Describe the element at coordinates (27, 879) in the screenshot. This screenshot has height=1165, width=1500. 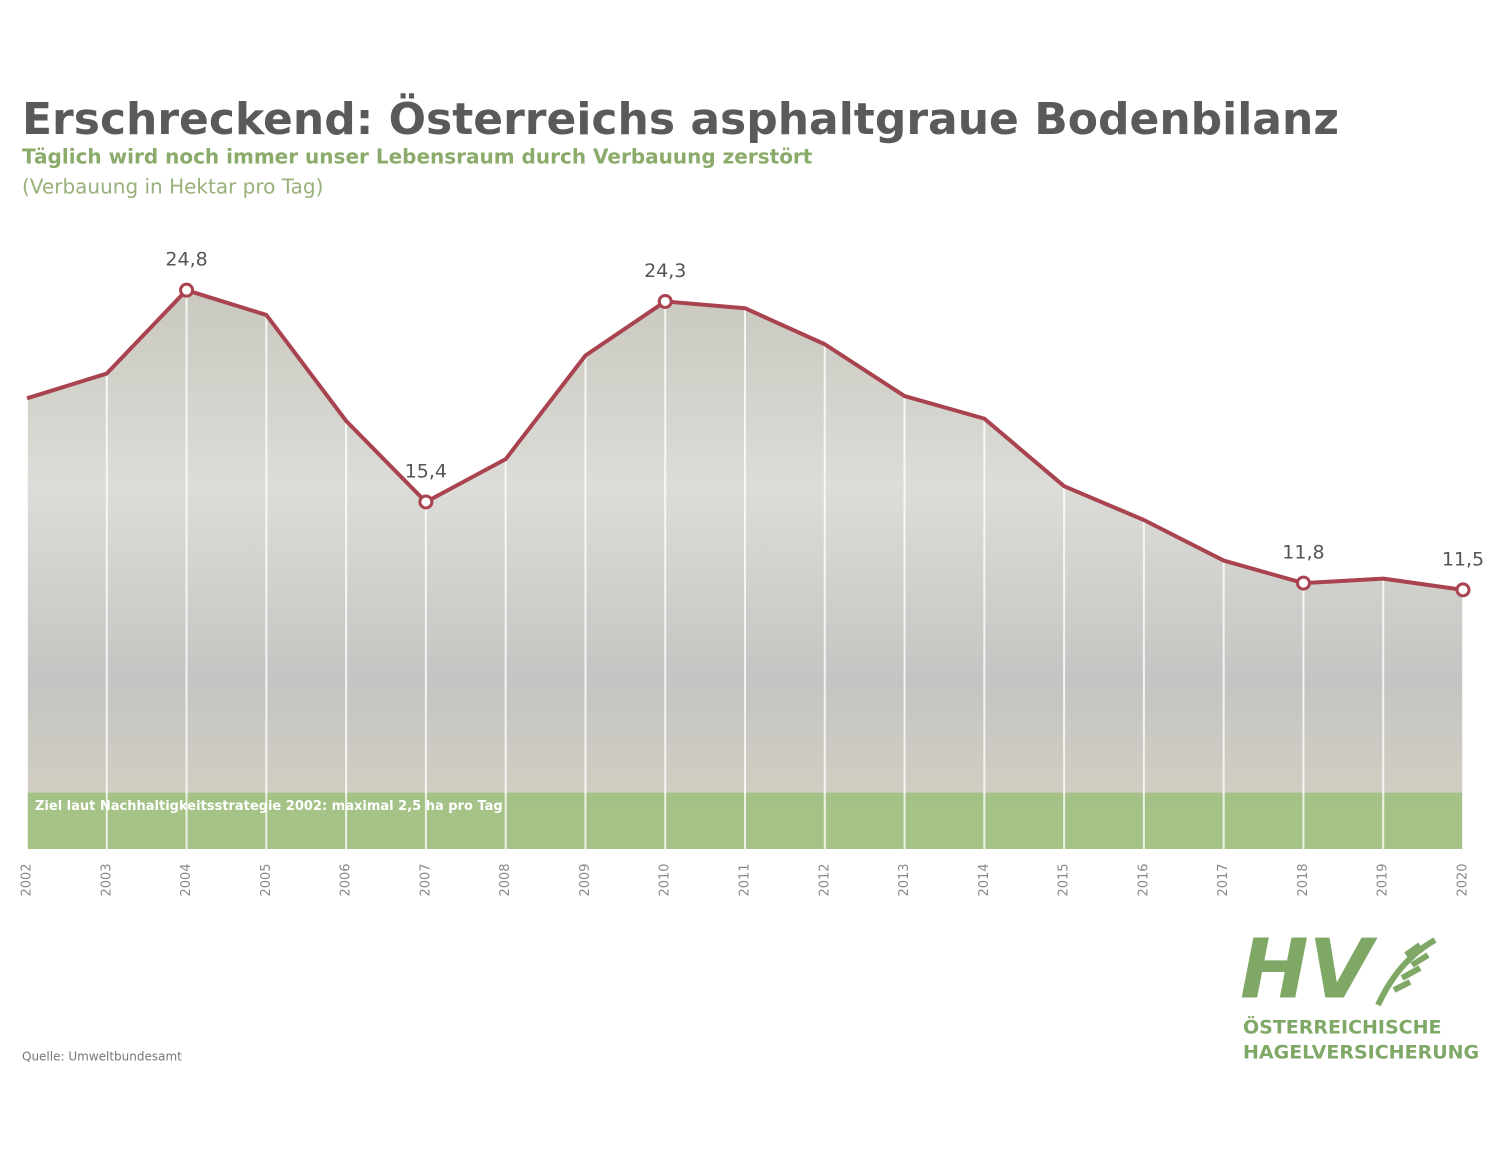
I see `x-tick-label: 2002` at that location.